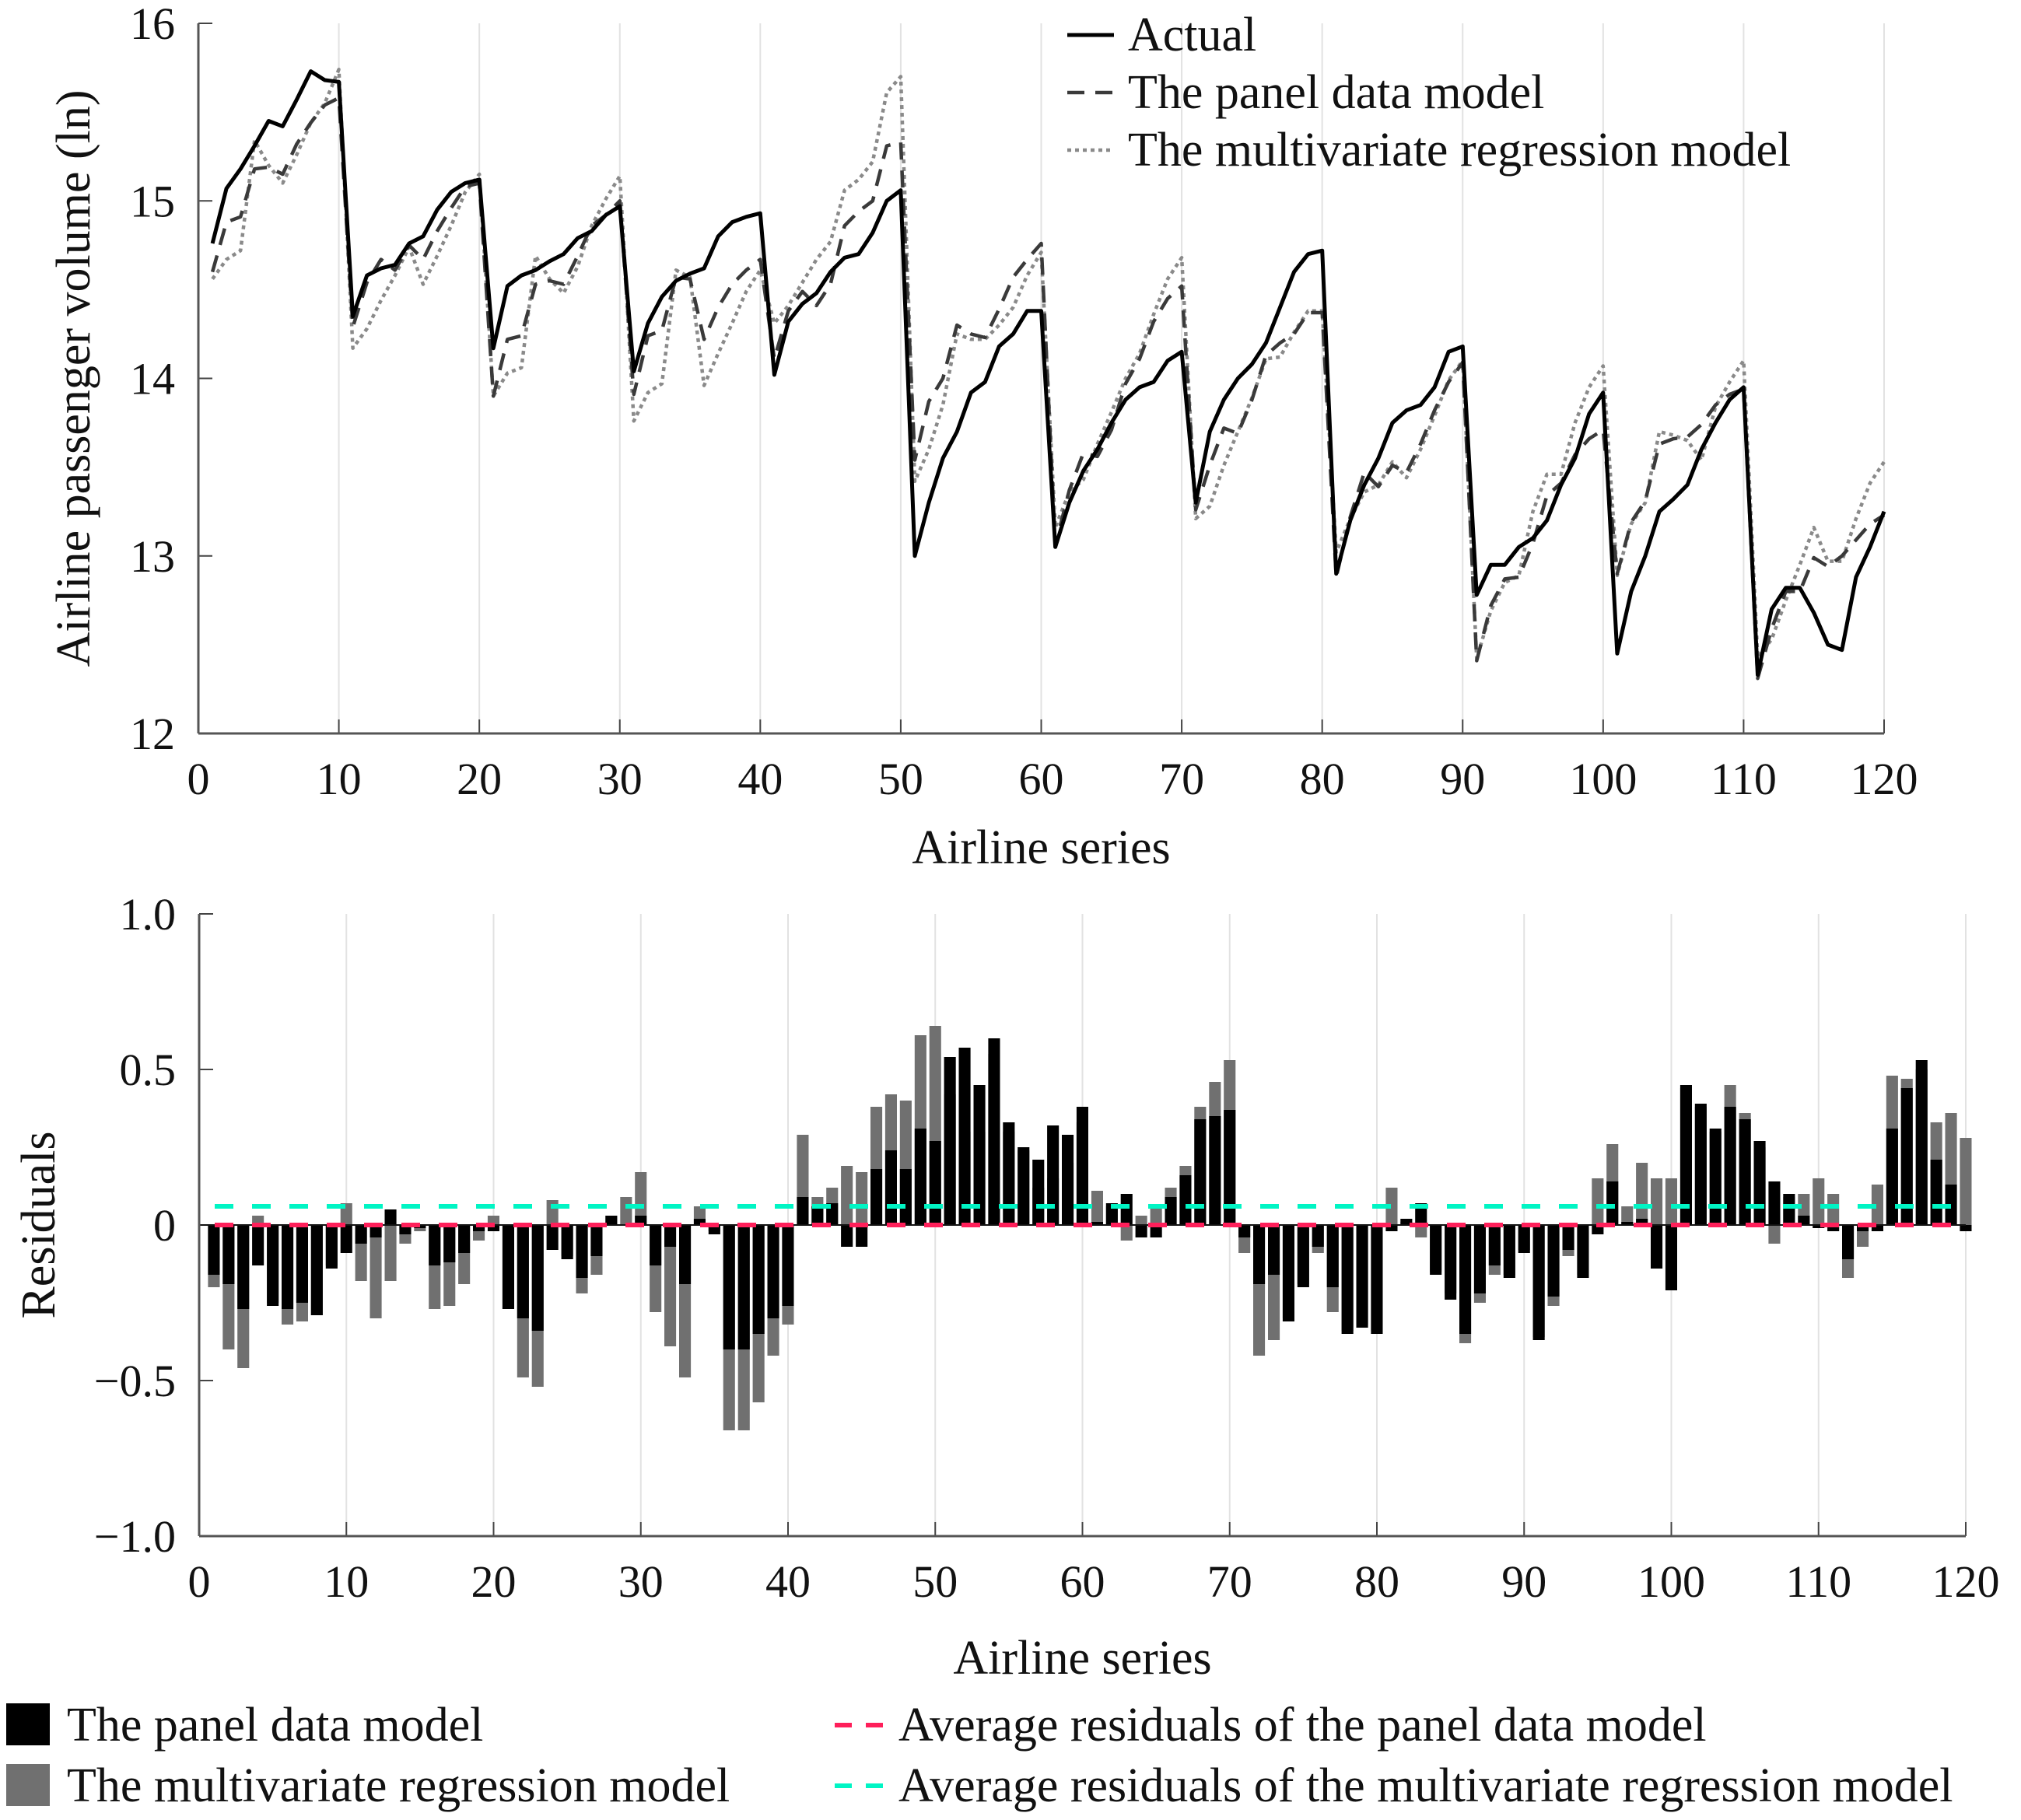 The image size is (2021, 1820). Describe the element at coordinates (148, 1070) in the screenshot. I see `y-tick-label: 0.5` at that location.